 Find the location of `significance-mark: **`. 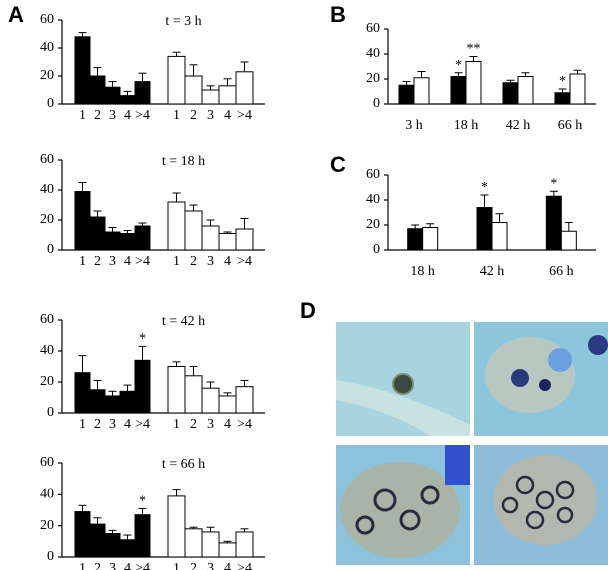

significance-mark: ** is located at coordinates (474, 49).